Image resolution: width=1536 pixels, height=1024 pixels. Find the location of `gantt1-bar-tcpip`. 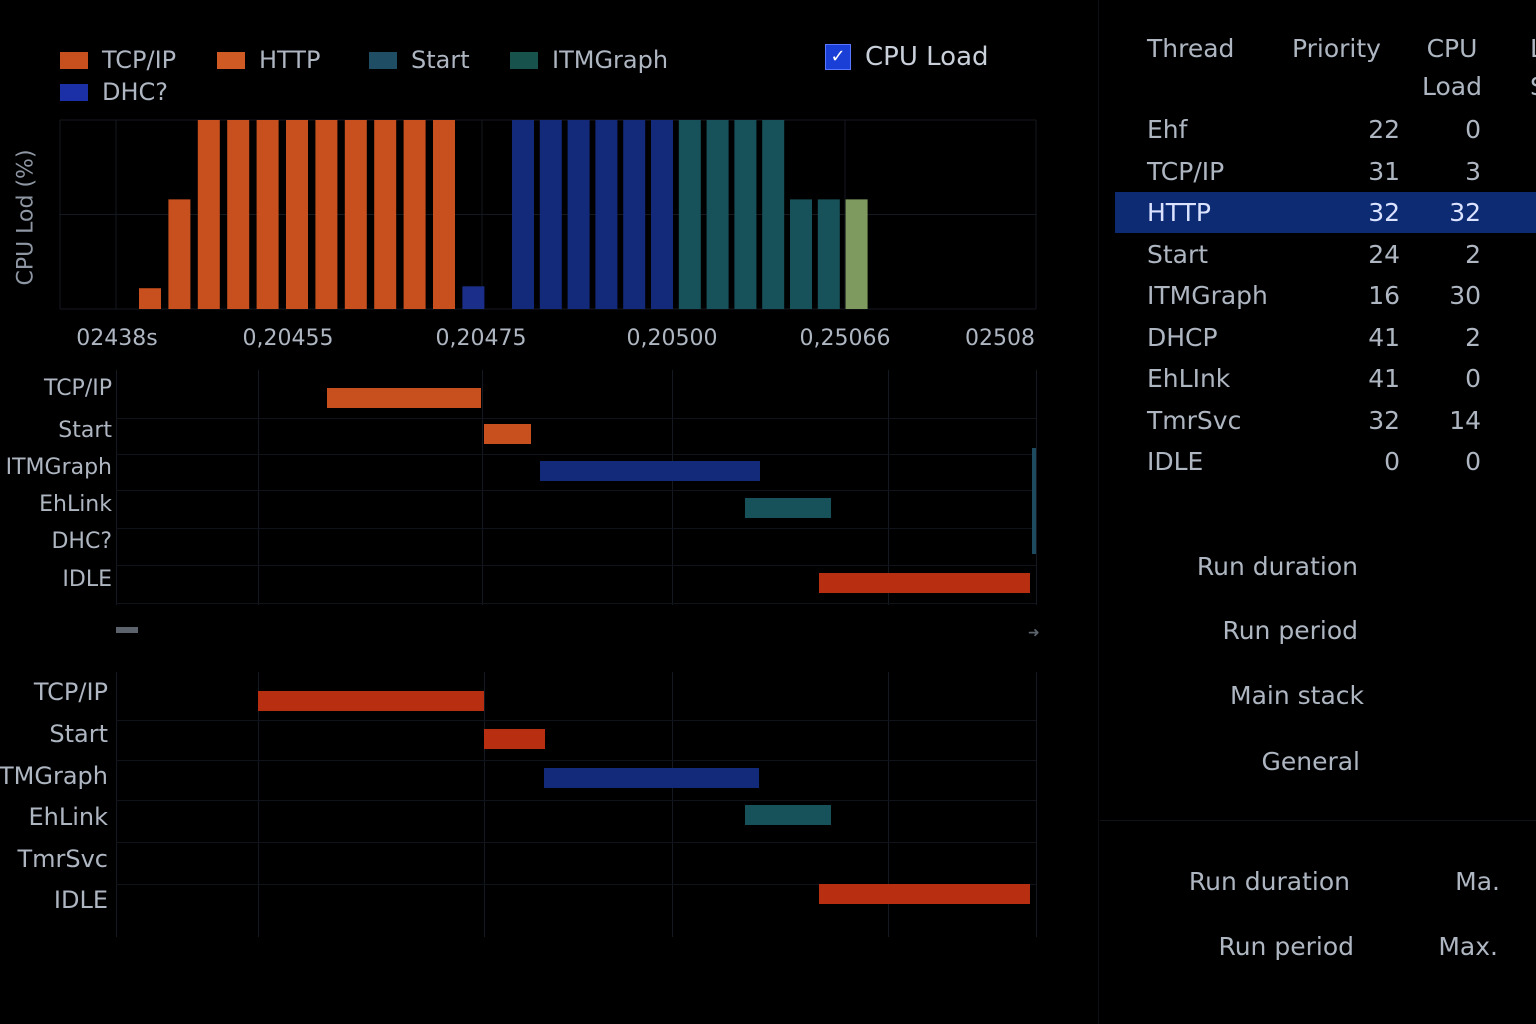

gantt1-bar-tcpip is located at coordinates (404, 398).